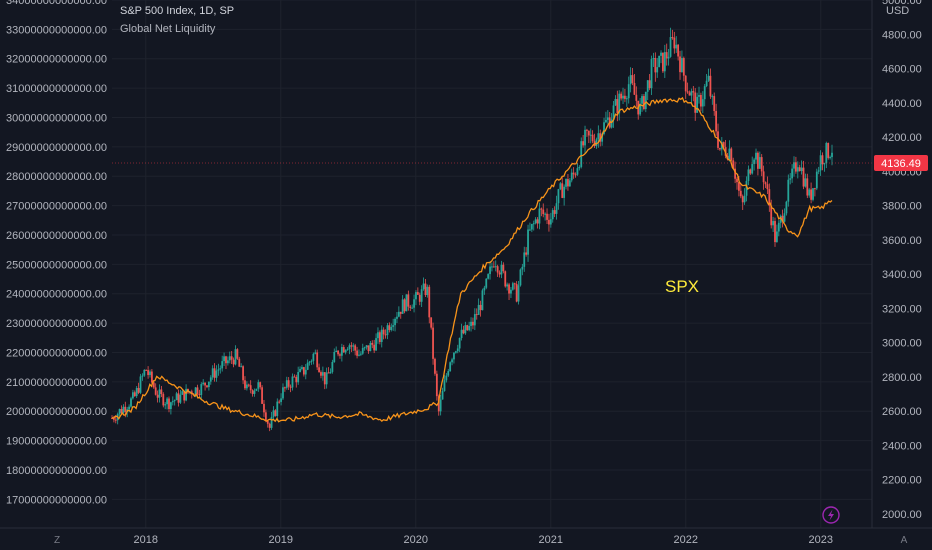  I want to click on right-tick-label: 2800.00, so click(902, 378).